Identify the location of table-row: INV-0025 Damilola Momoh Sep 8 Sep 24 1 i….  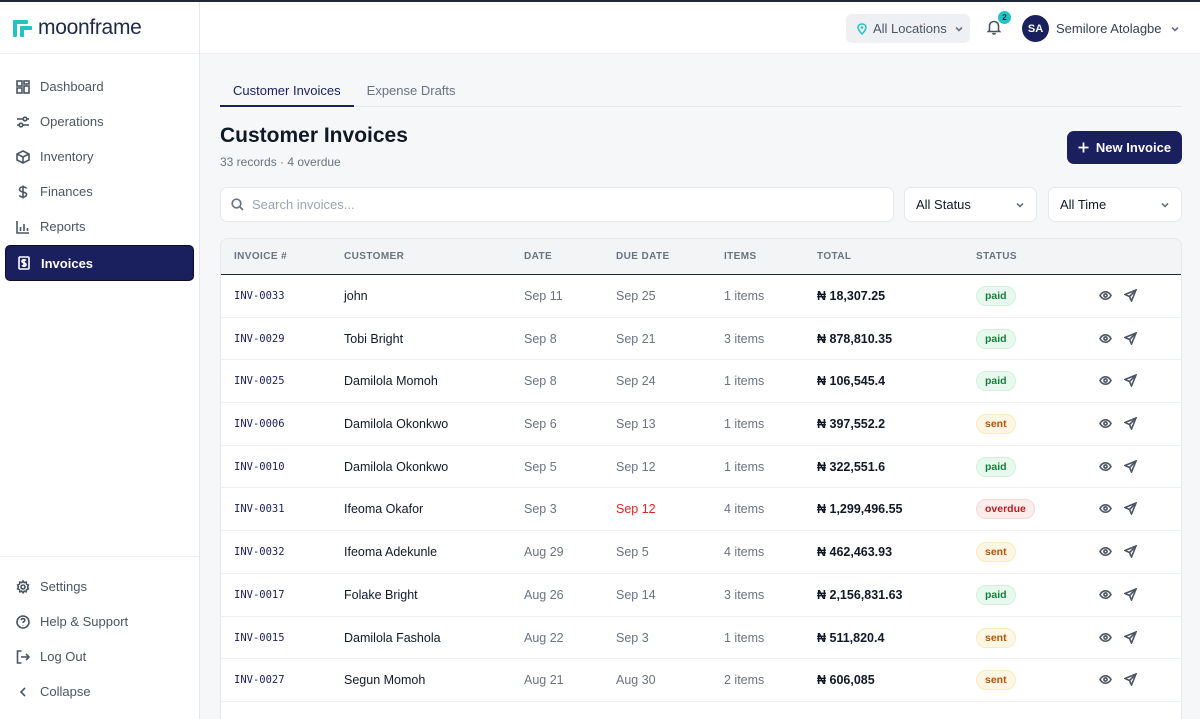
(701, 382).